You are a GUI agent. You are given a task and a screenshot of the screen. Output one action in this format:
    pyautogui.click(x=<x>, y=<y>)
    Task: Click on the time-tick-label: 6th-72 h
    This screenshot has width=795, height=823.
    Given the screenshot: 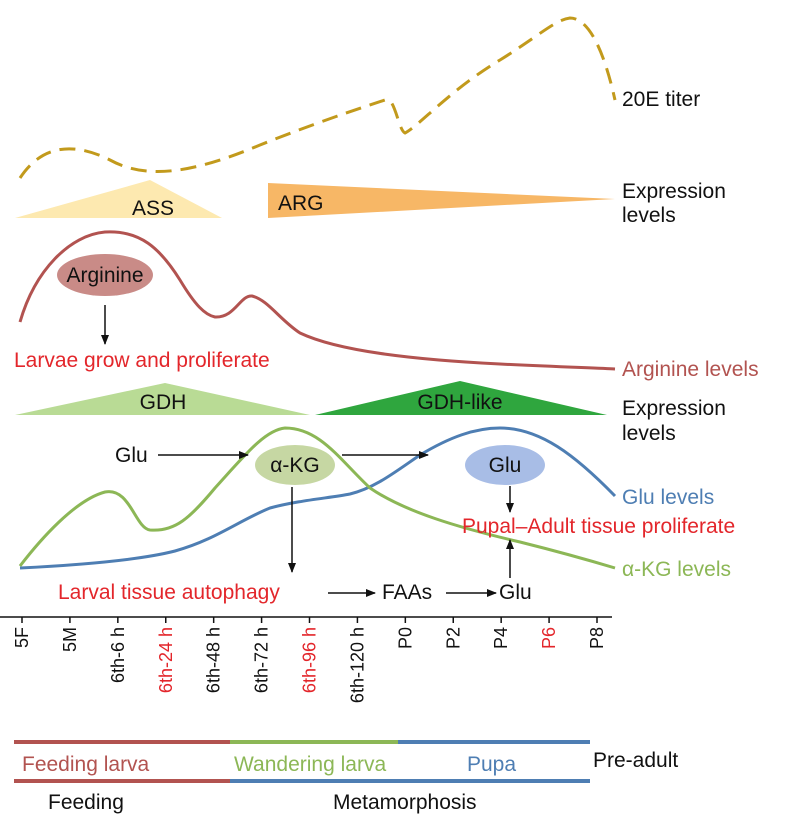 What is the action you would take?
    pyautogui.click(x=262, y=660)
    